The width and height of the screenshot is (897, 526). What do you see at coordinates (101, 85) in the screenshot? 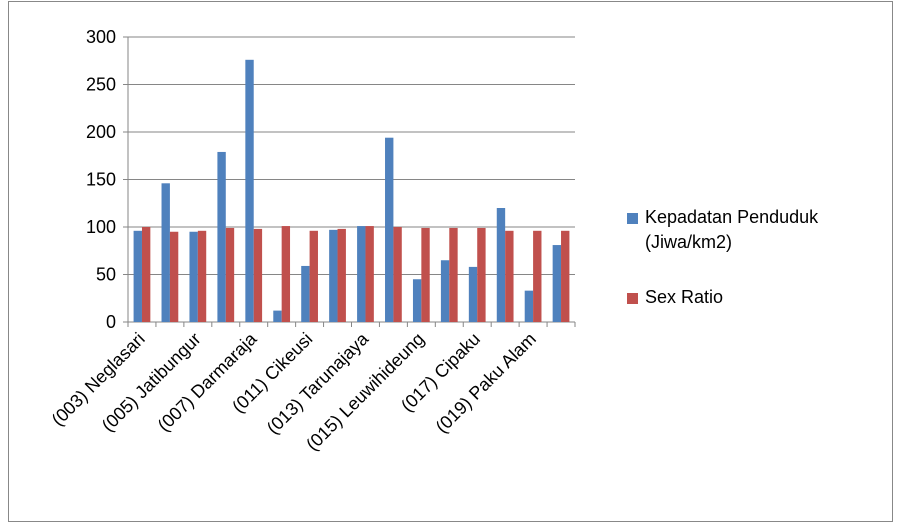
I see `y-tick-label: 250` at bounding box center [101, 85].